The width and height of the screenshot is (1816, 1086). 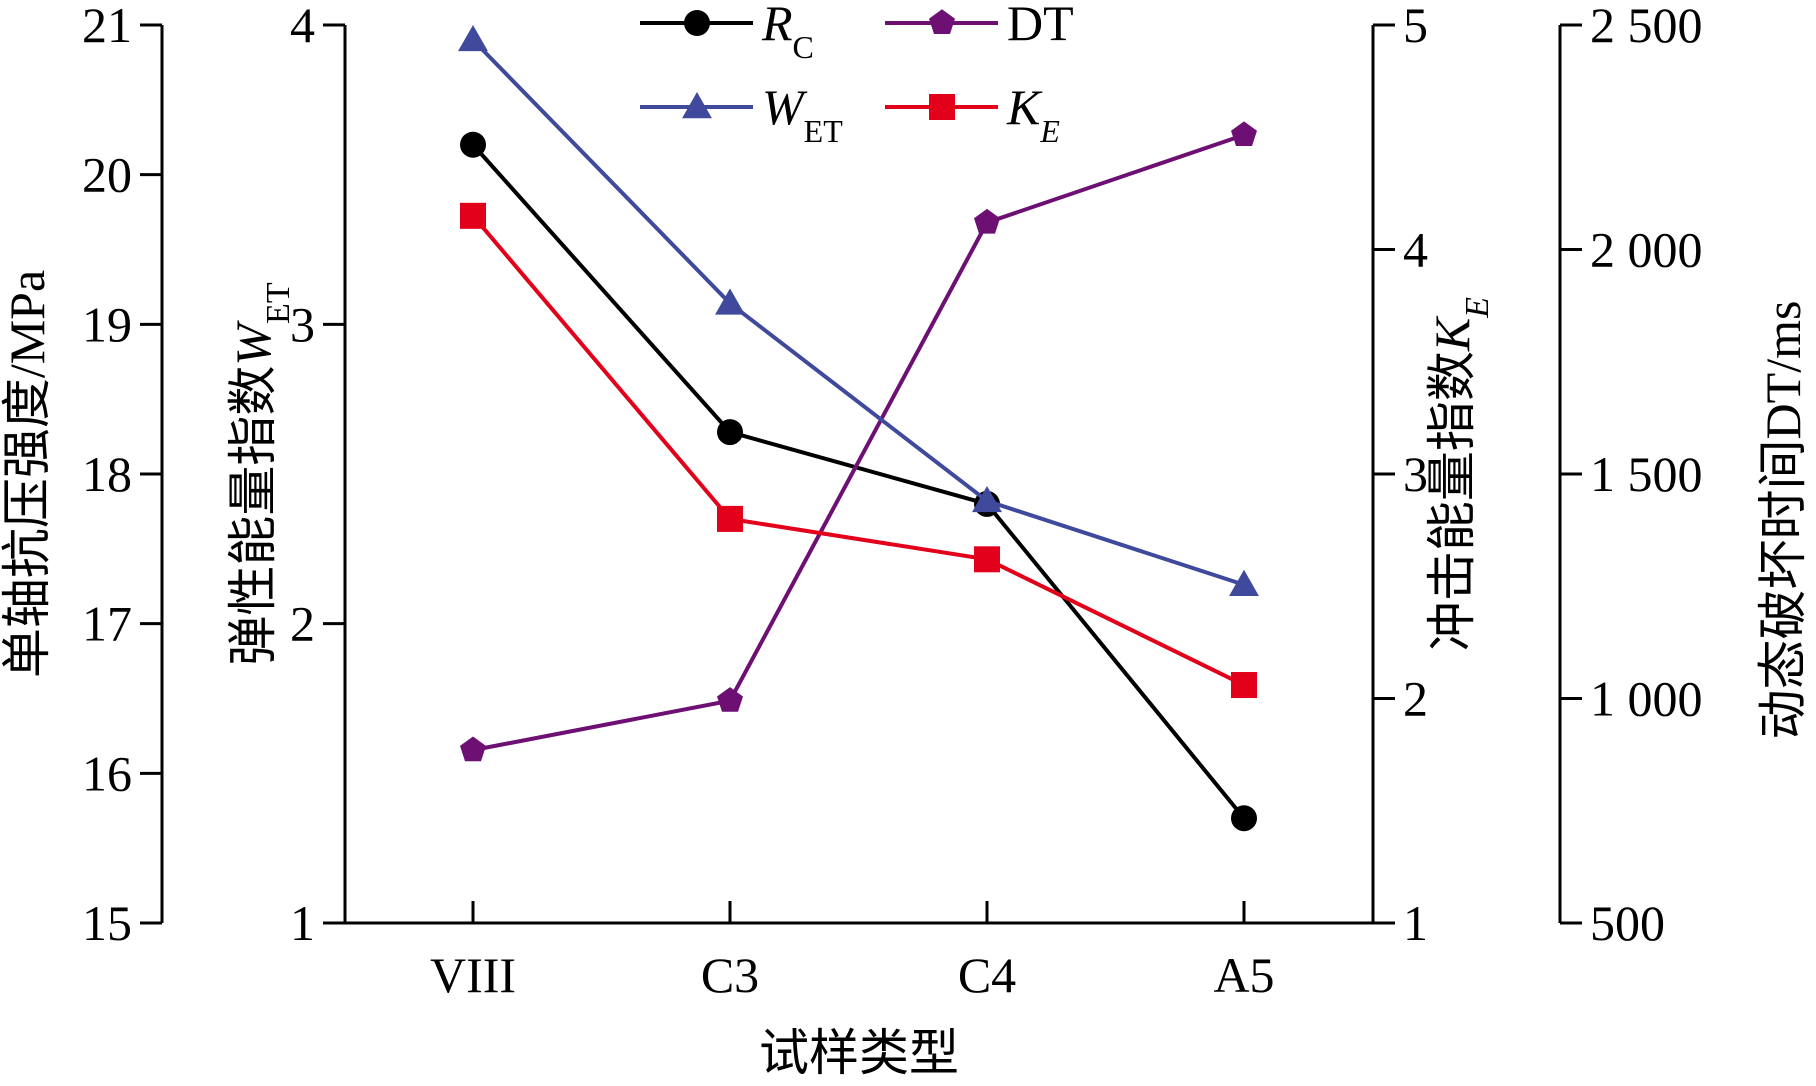 I want to click on axis-ke-tick-label: 1, so click(x=1415, y=923).